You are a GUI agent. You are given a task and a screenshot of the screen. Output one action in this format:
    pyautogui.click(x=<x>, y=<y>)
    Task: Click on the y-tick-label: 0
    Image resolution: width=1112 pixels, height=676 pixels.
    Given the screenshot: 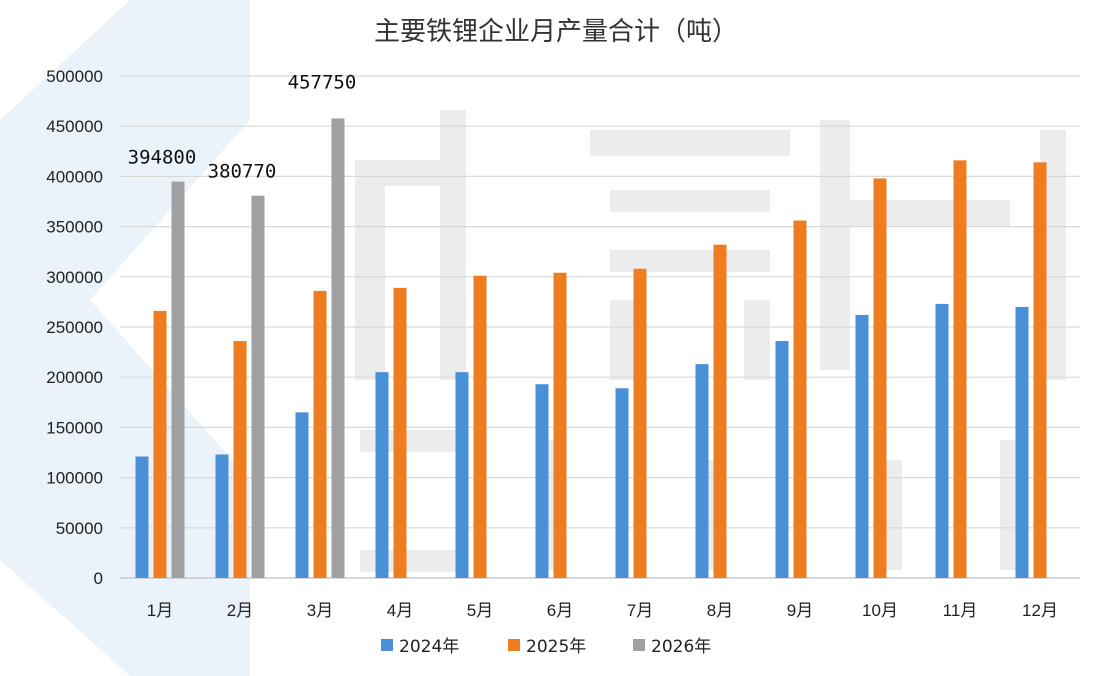 What is the action you would take?
    pyautogui.click(x=98, y=578)
    